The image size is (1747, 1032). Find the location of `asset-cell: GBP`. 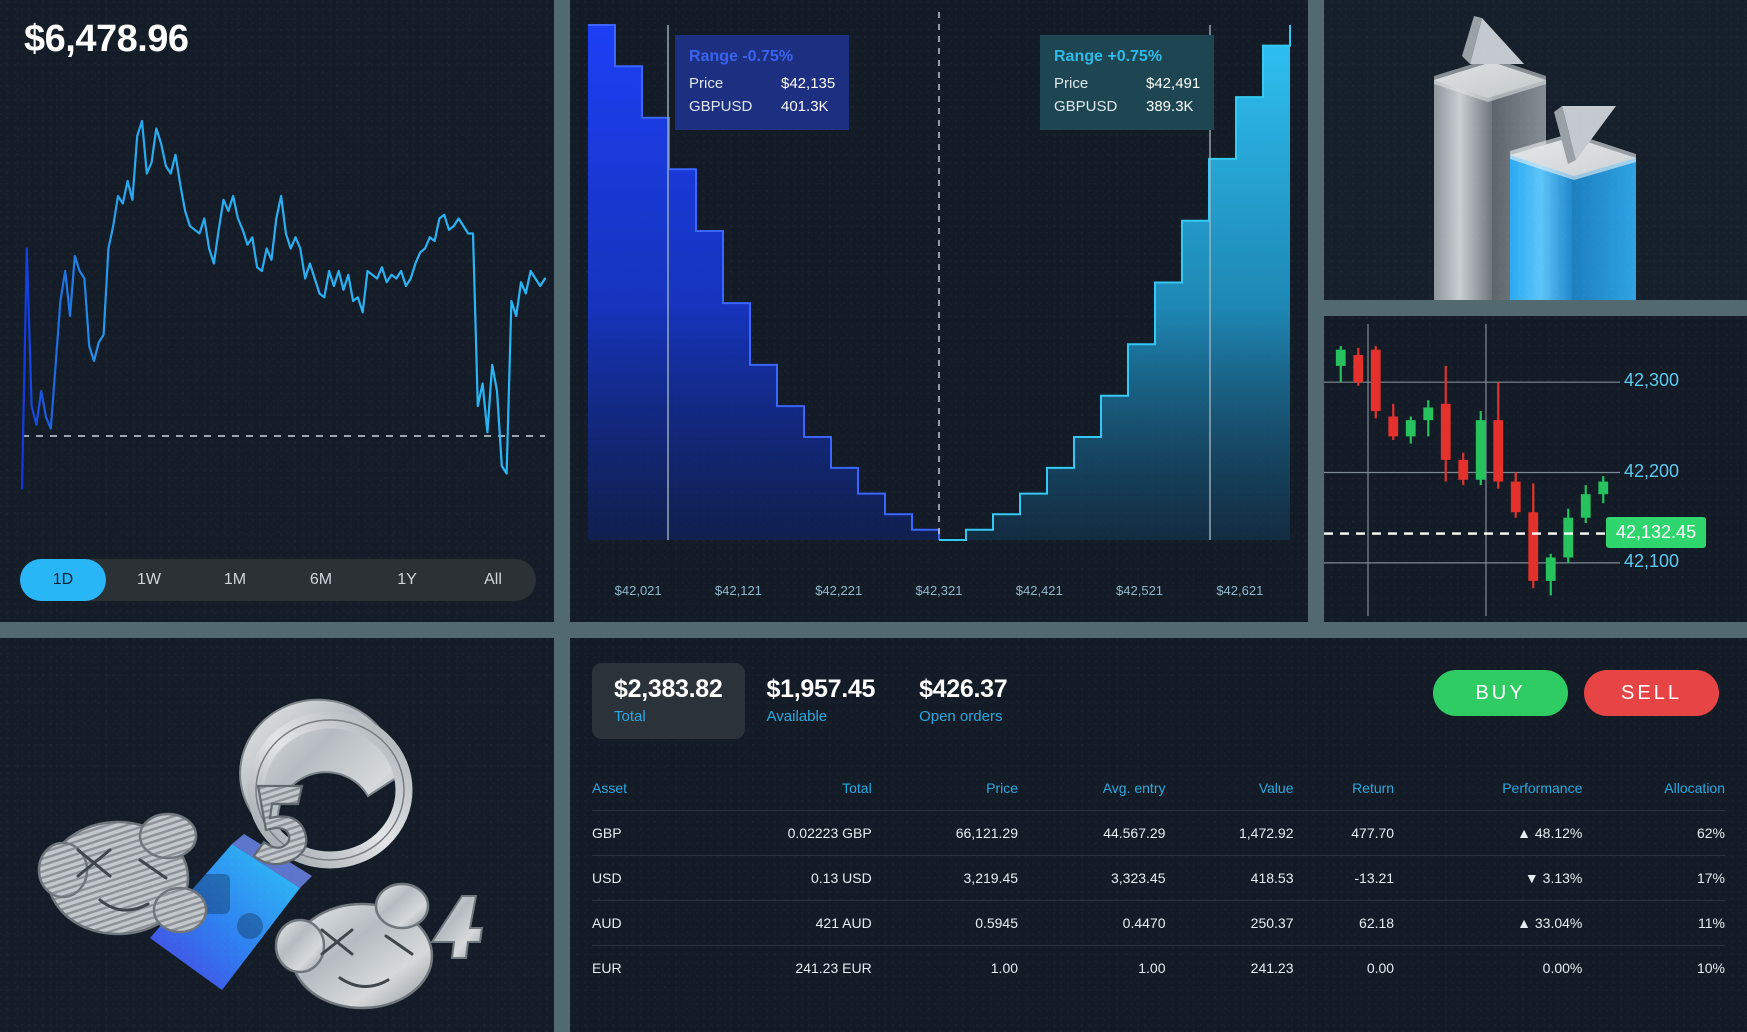

asset-cell: GBP is located at coordinates (633, 833).